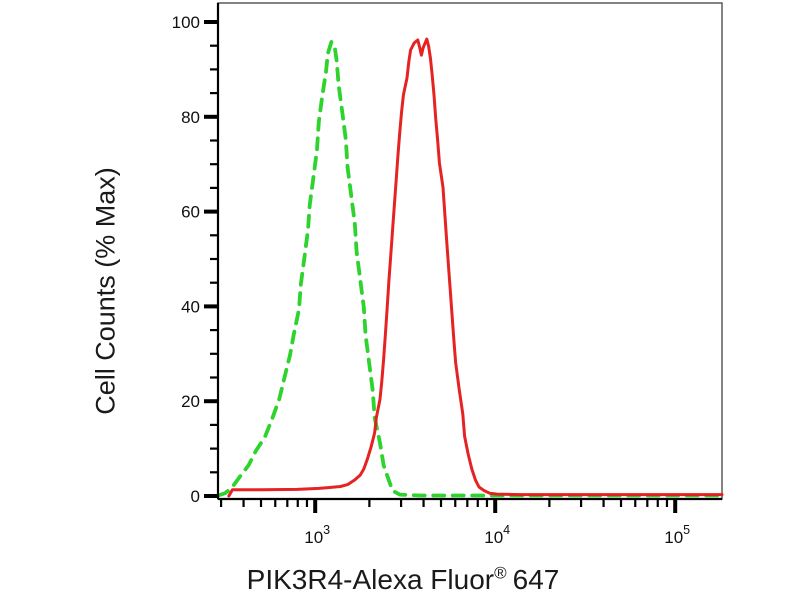 The width and height of the screenshot is (800, 600). Describe the element at coordinates (190, 401) in the screenshot. I see `y-tick-label: 20` at that location.